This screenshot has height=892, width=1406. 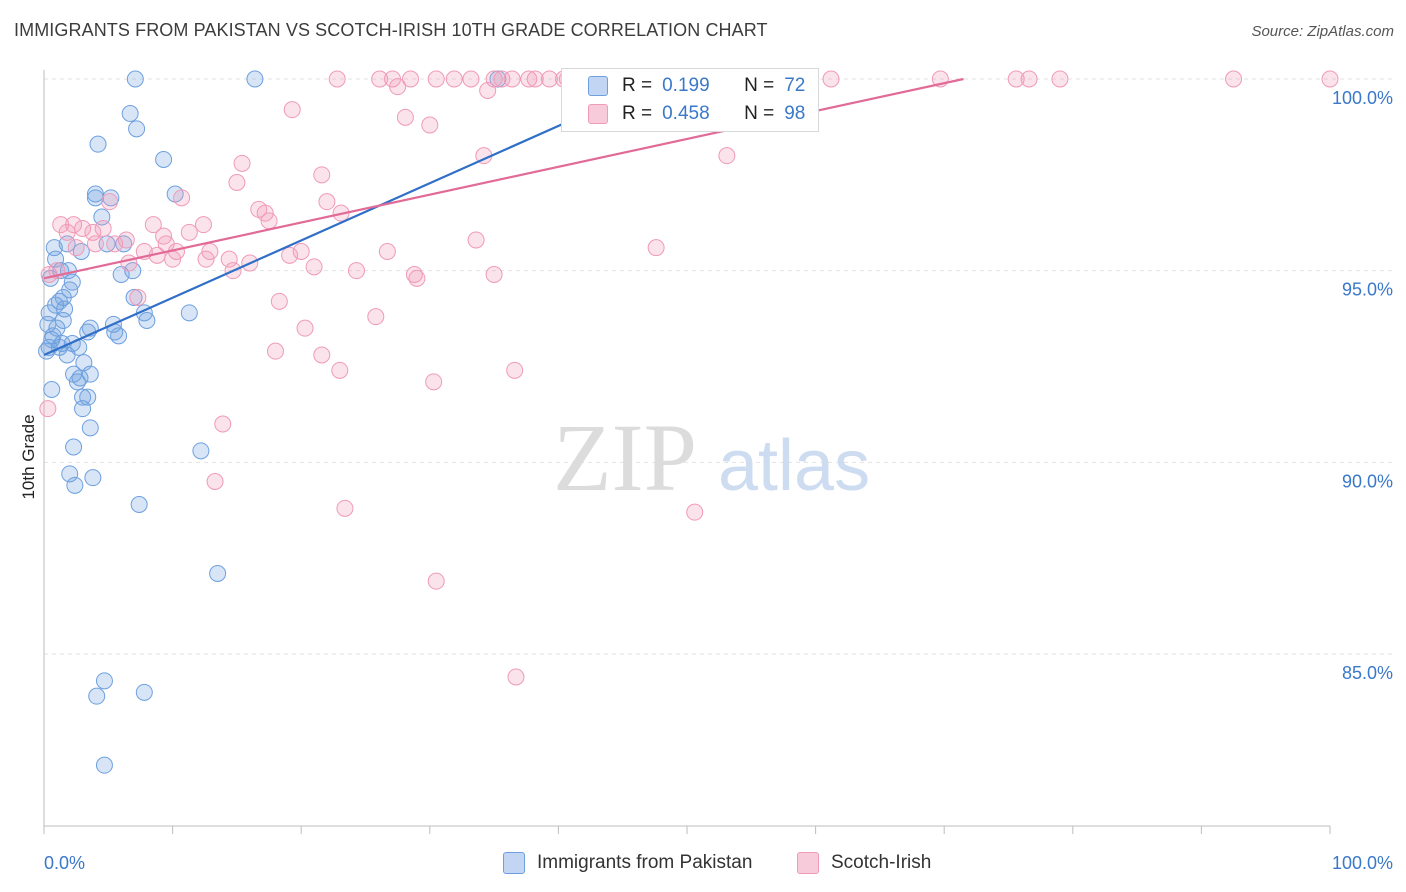 I want to click on legend-r-label: R =, so click(x=637, y=113).